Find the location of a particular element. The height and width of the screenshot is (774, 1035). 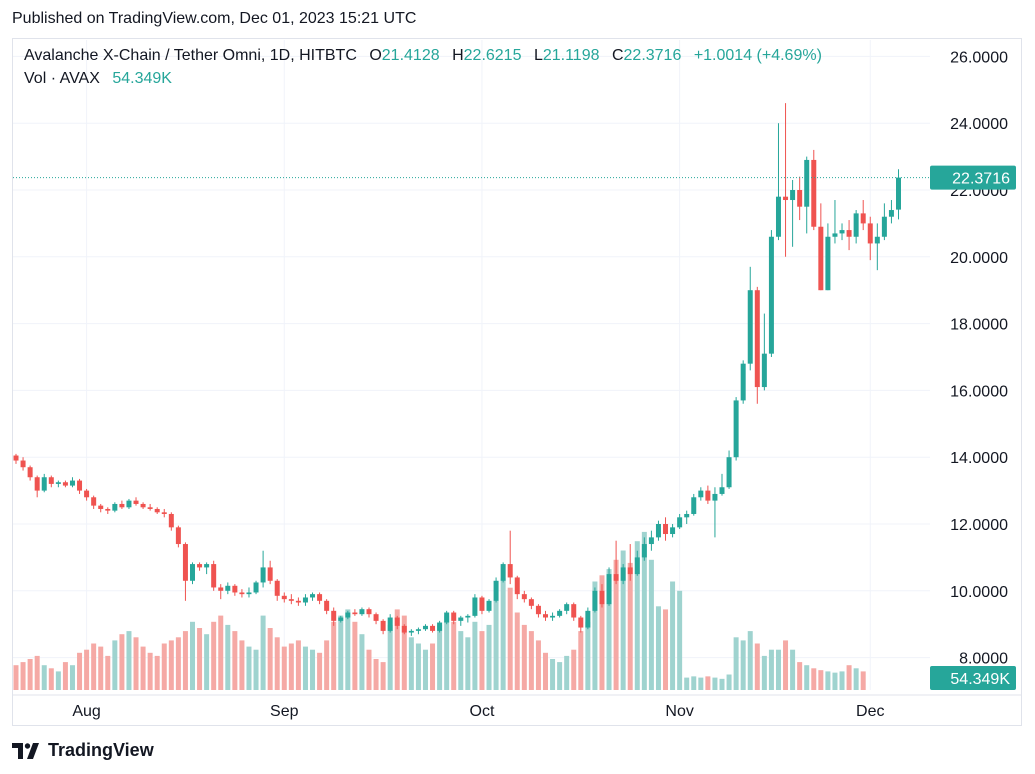

tradingview-footer: TradingView is located at coordinates (83, 750).